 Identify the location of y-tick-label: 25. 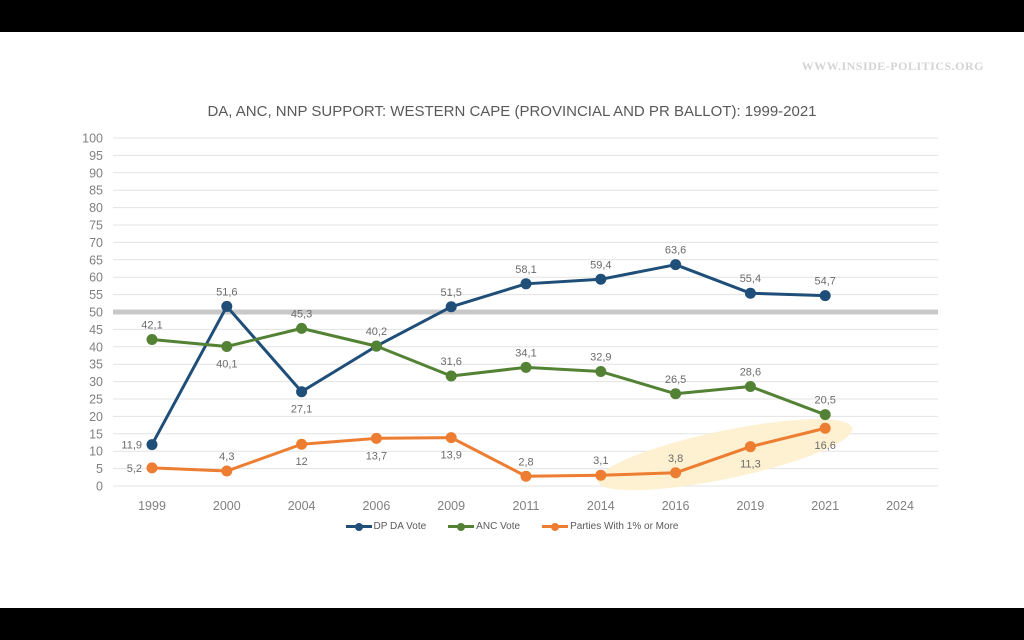
(96, 400).